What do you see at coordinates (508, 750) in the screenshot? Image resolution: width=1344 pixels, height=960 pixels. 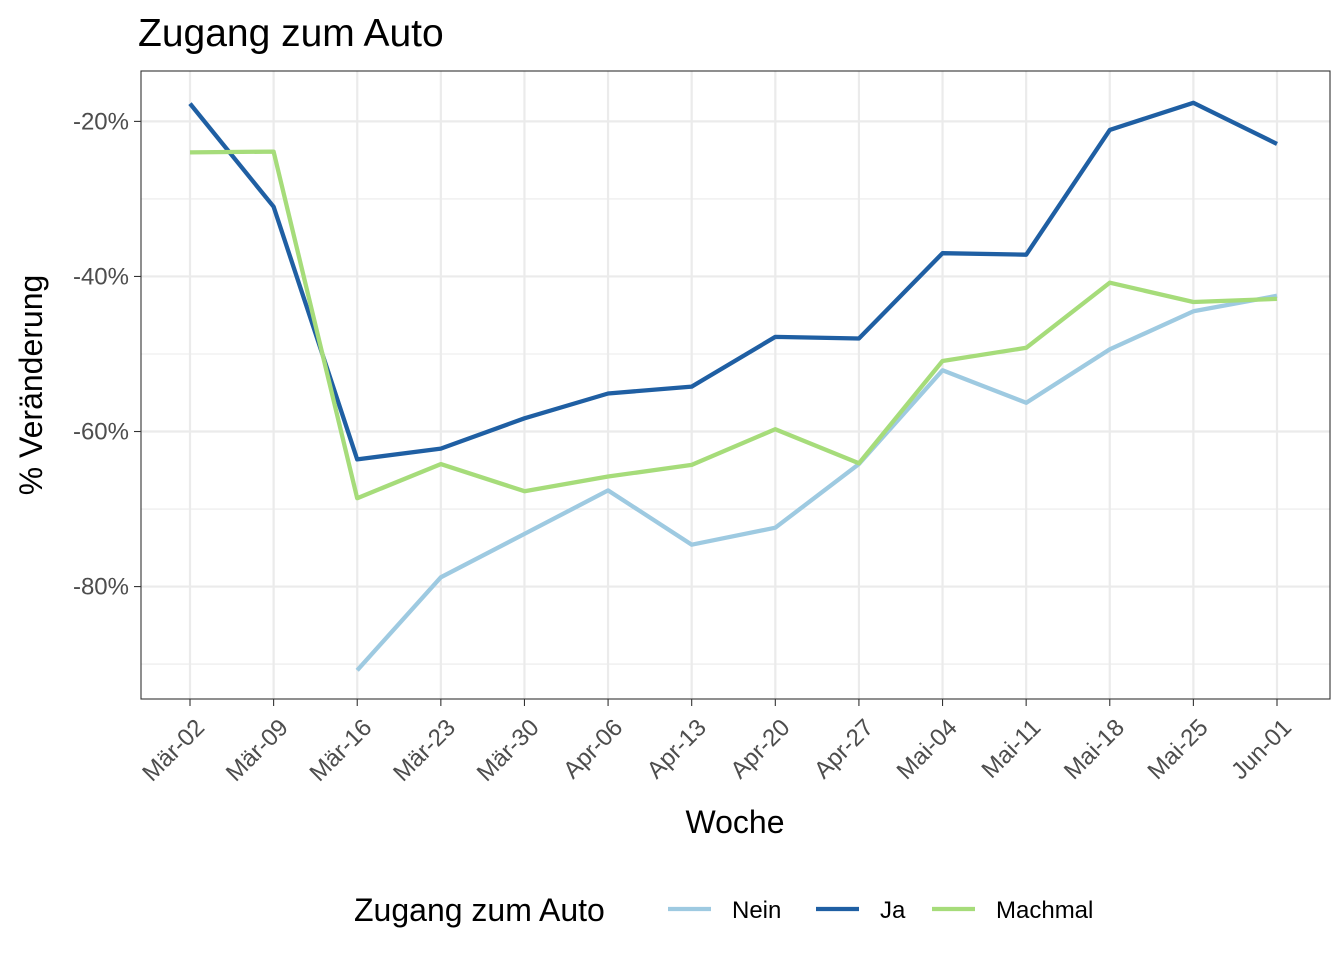 I see `x-tick-label: Mär-30` at bounding box center [508, 750].